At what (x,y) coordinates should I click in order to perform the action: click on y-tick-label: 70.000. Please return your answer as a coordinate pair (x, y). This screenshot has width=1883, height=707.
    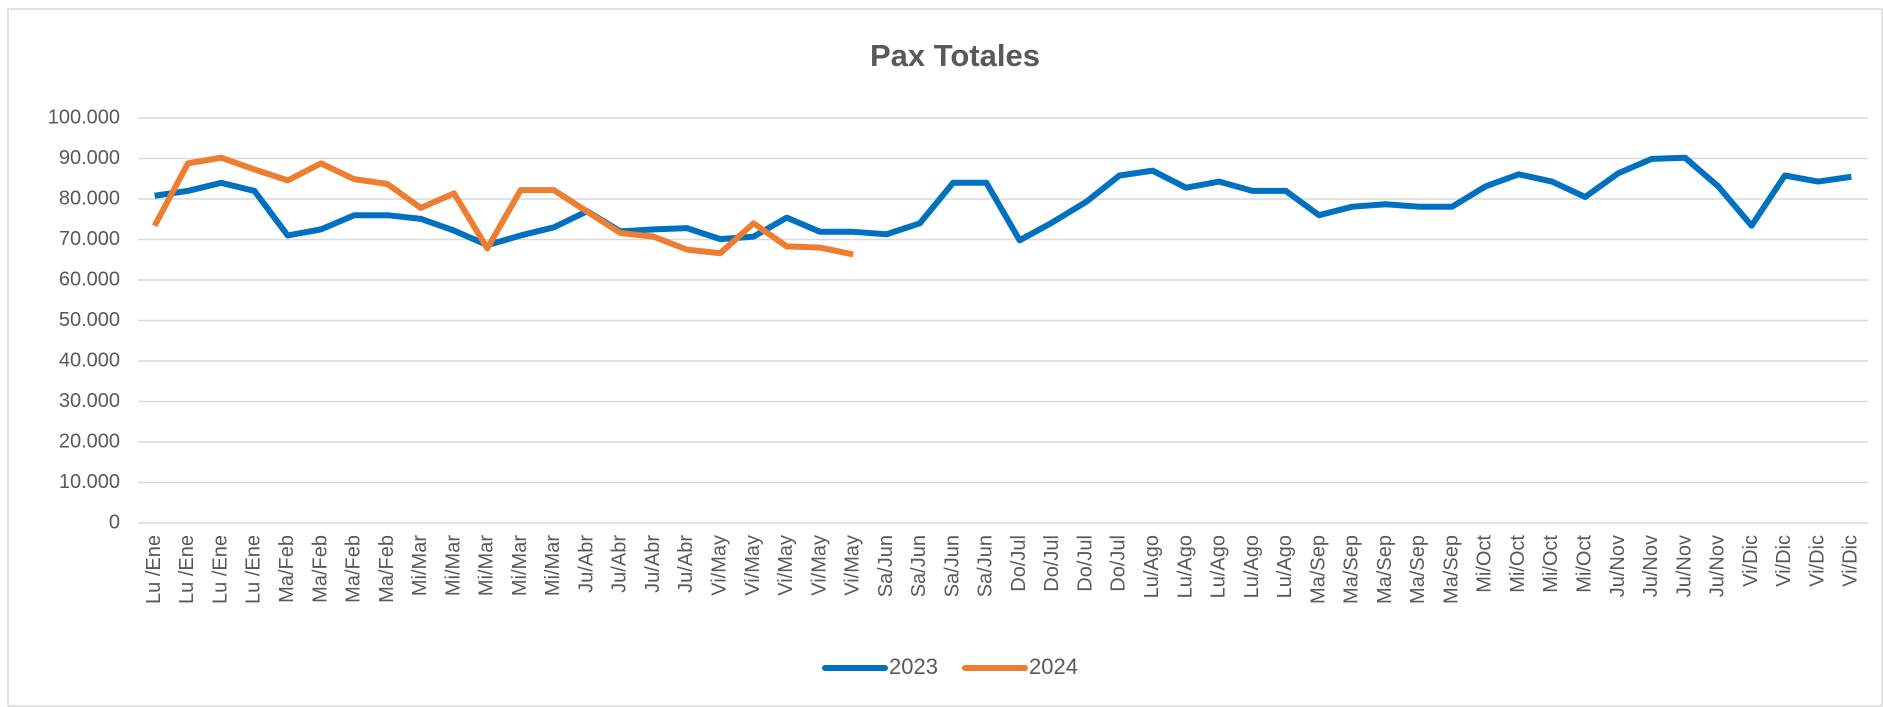
    Looking at the image, I should click on (89, 239).